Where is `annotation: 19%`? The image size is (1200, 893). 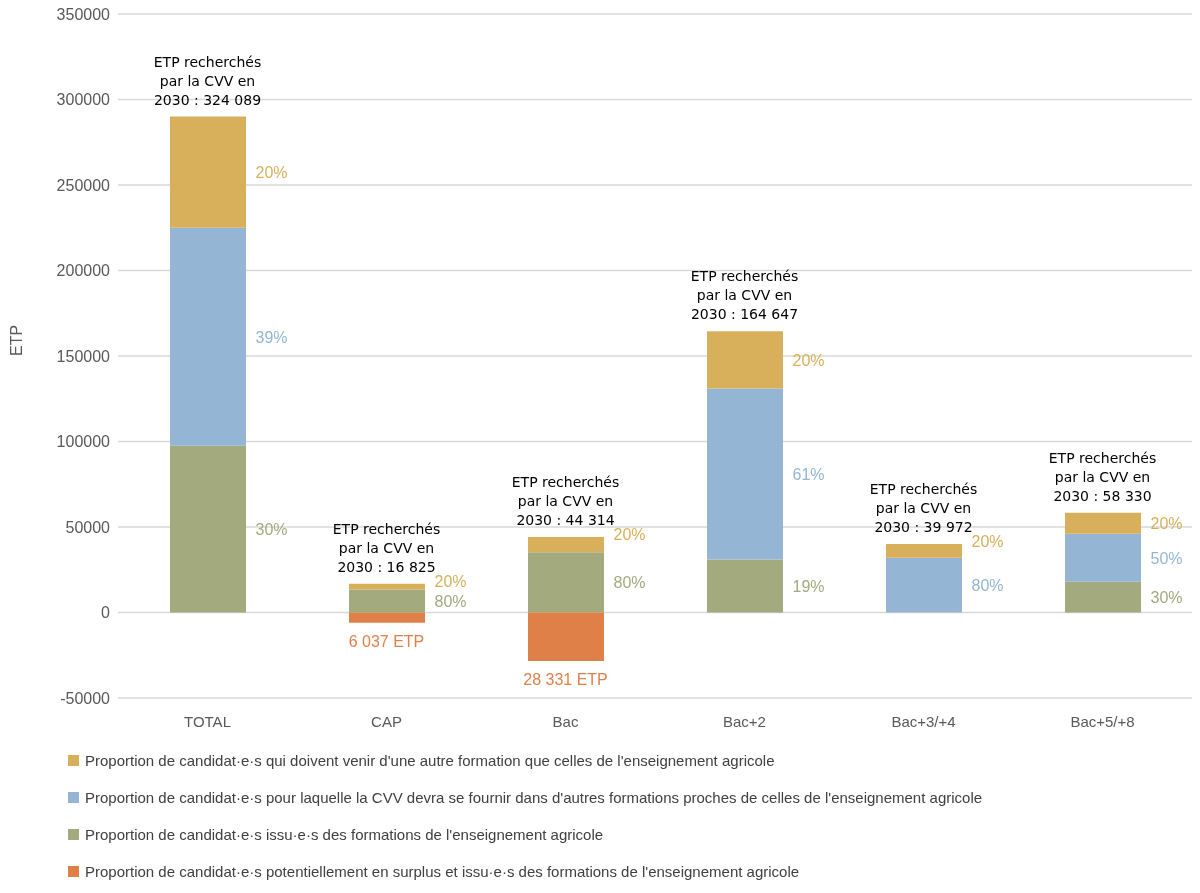 annotation: 19% is located at coordinates (808, 586).